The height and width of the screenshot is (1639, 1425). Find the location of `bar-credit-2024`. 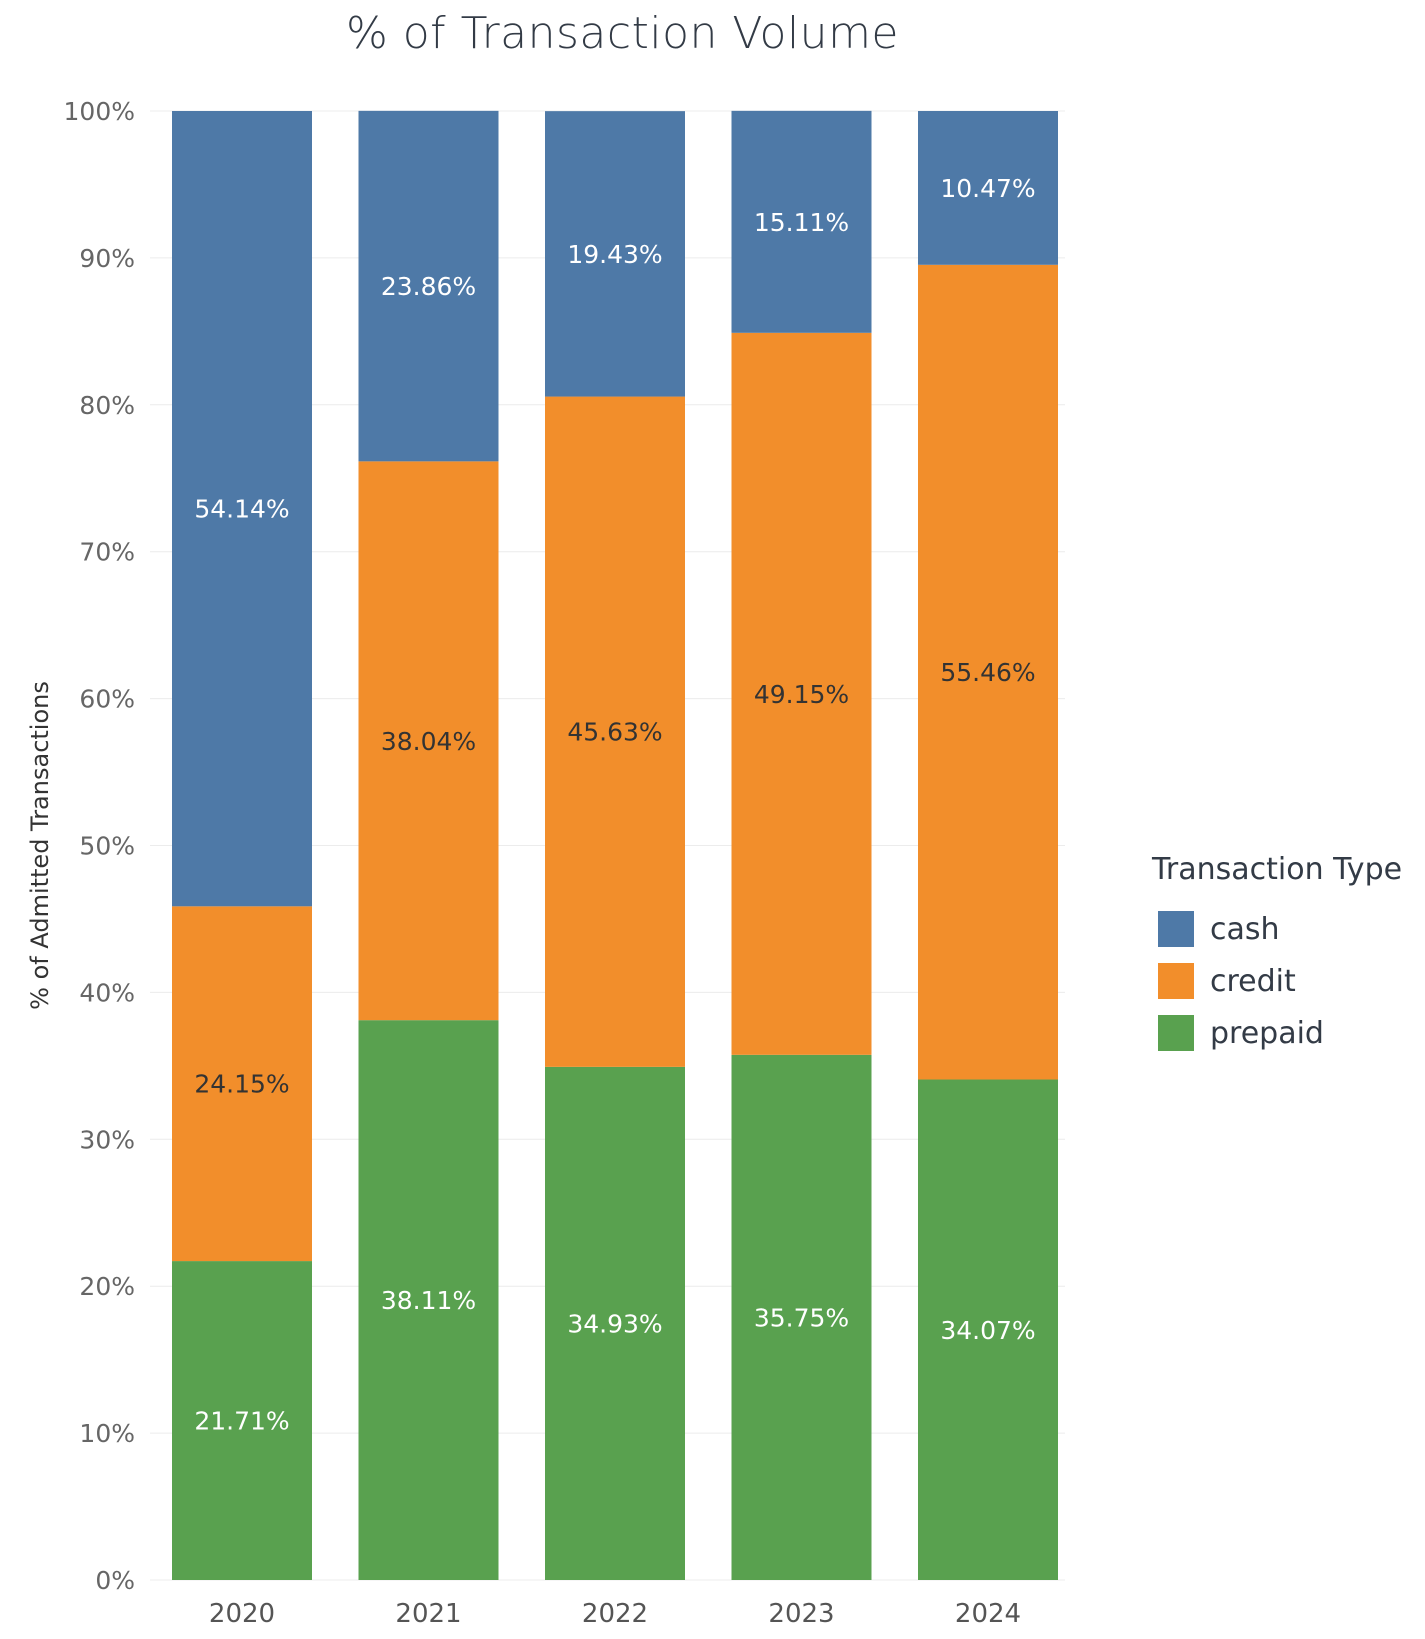

bar-credit-2024 is located at coordinates (988, 672).